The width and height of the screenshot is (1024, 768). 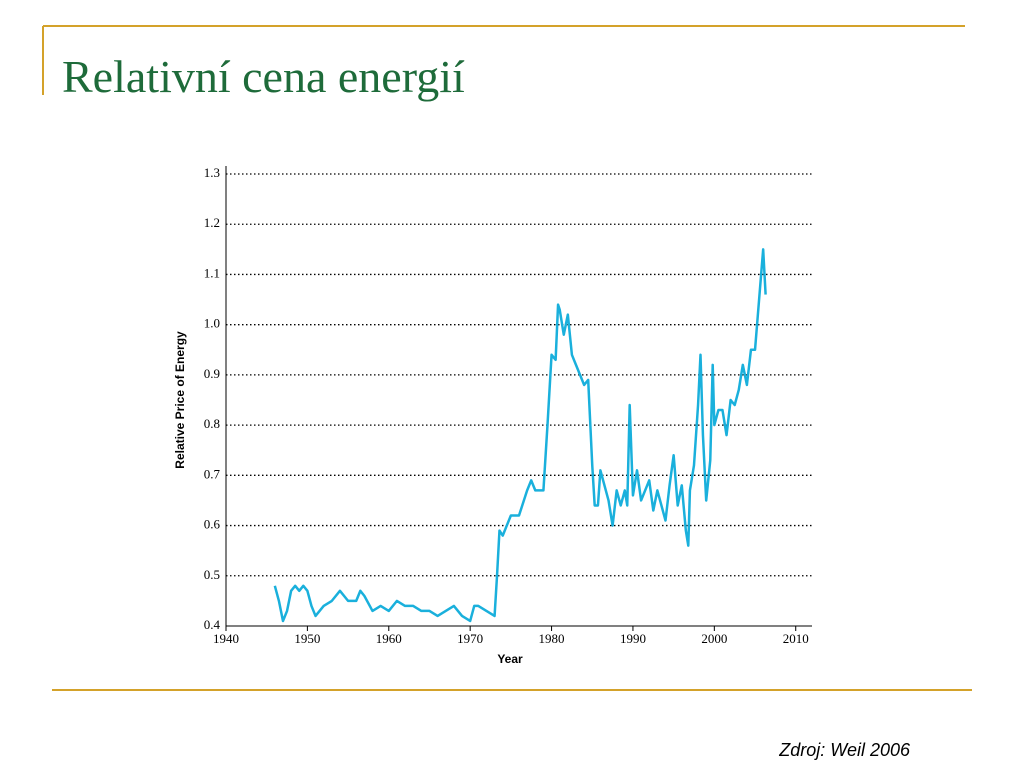 What do you see at coordinates (212, 323) in the screenshot?
I see `y-tick-label: 1.0` at bounding box center [212, 323].